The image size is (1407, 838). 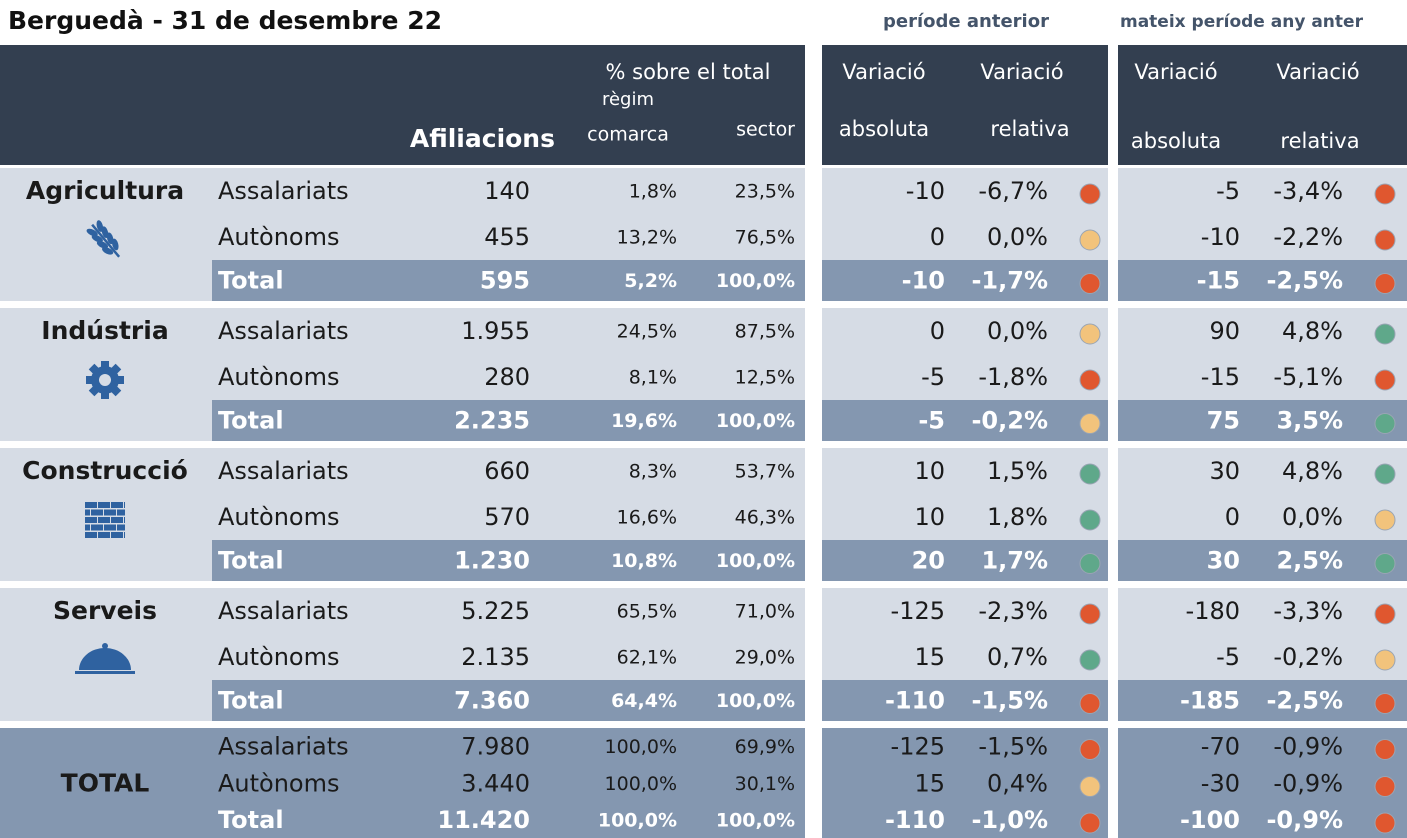 I want to click on icon-dome, so click(x=105, y=658).